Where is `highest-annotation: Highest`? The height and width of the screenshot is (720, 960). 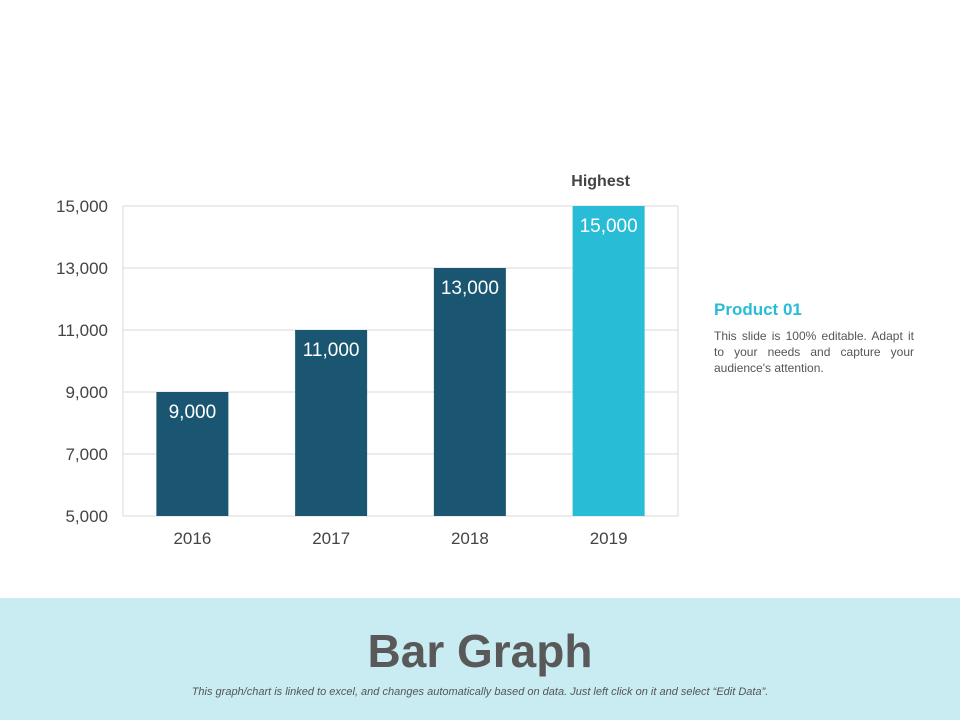
highest-annotation: Highest is located at coordinates (600, 181).